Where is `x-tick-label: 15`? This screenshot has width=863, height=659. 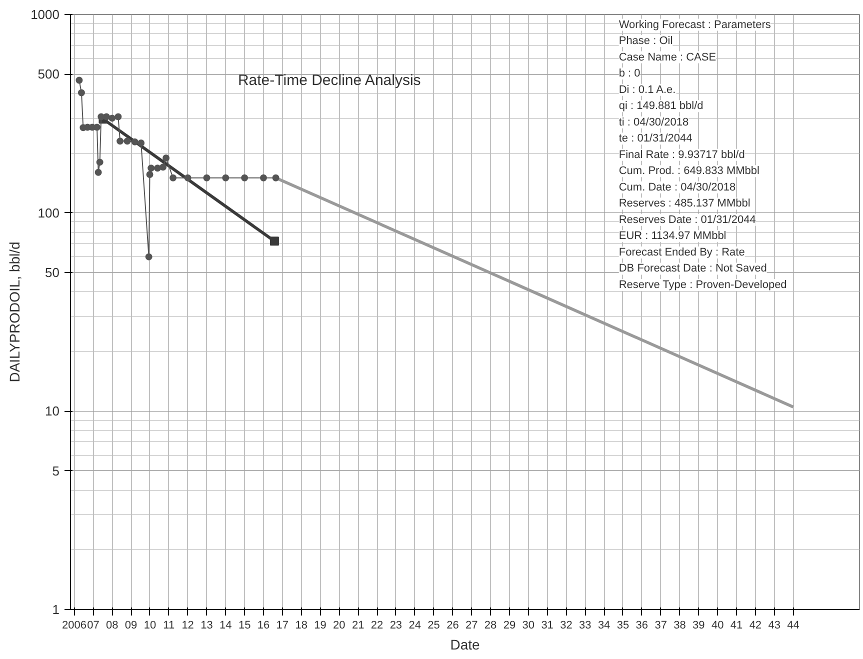
x-tick-label: 15 is located at coordinates (244, 626).